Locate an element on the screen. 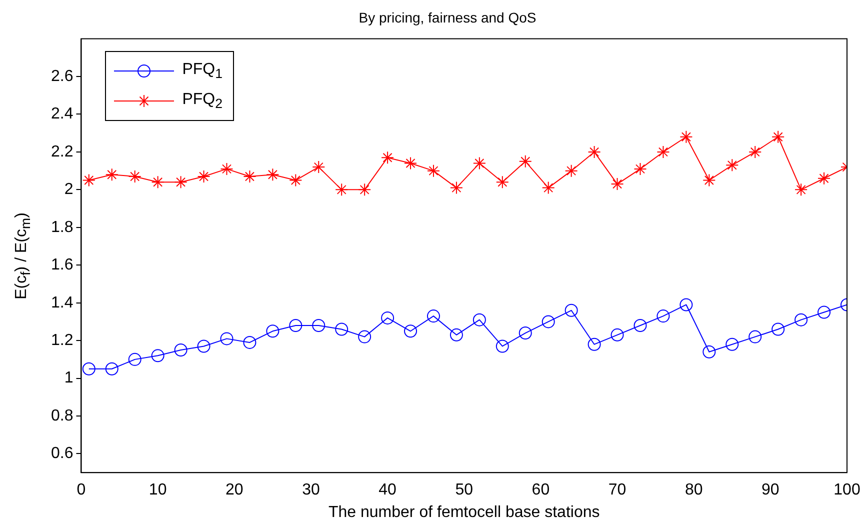 The height and width of the screenshot is (526, 865). y-tick-label: 0.6 is located at coordinates (62, 453).